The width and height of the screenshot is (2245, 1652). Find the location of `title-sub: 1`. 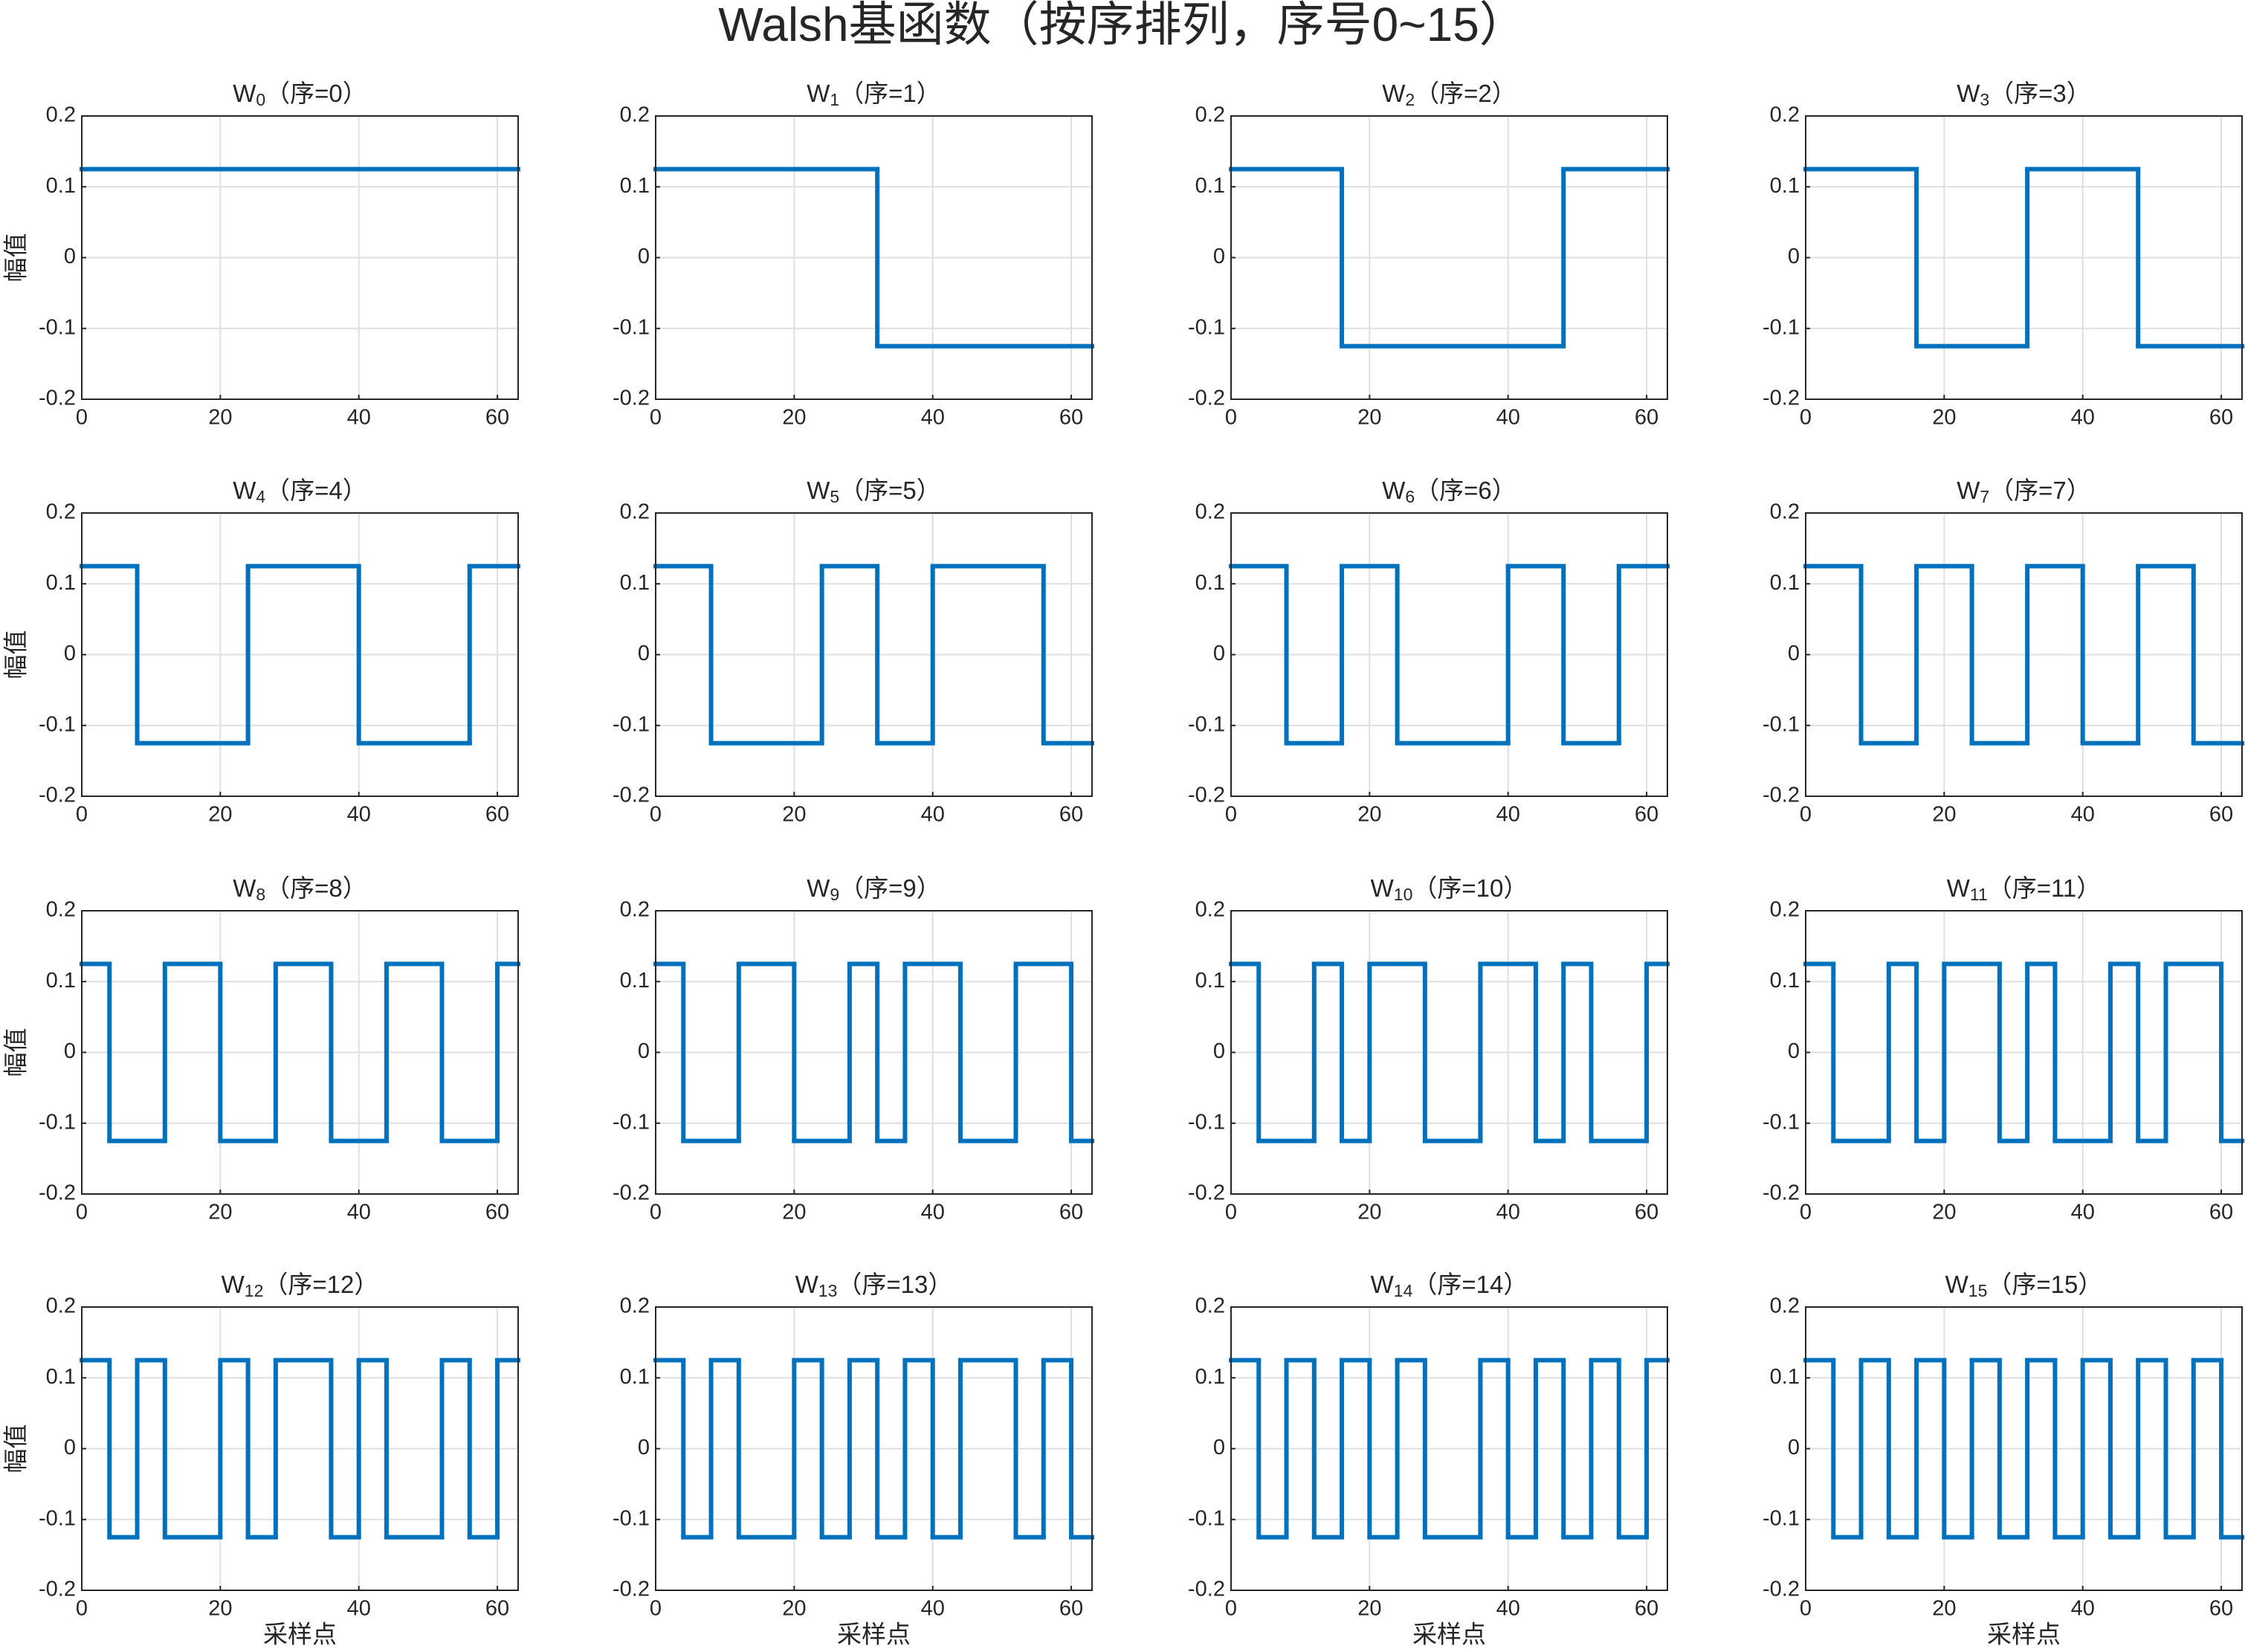

title-sub: 1 is located at coordinates (834, 99).